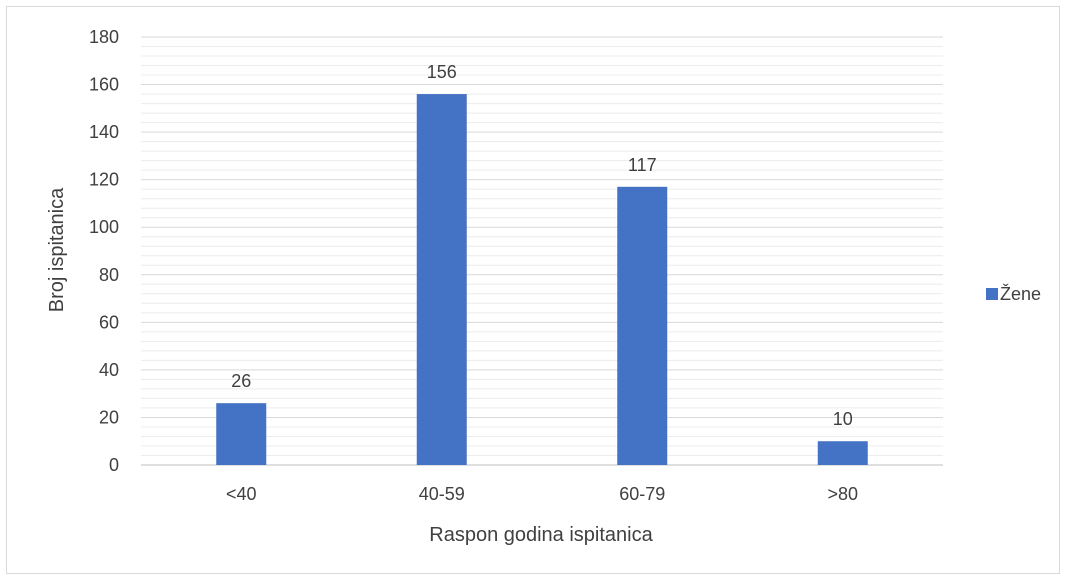  What do you see at coordinates (843, 419) in the screenshot?
I see `data-label: 10` at bounding box center [843, 419].